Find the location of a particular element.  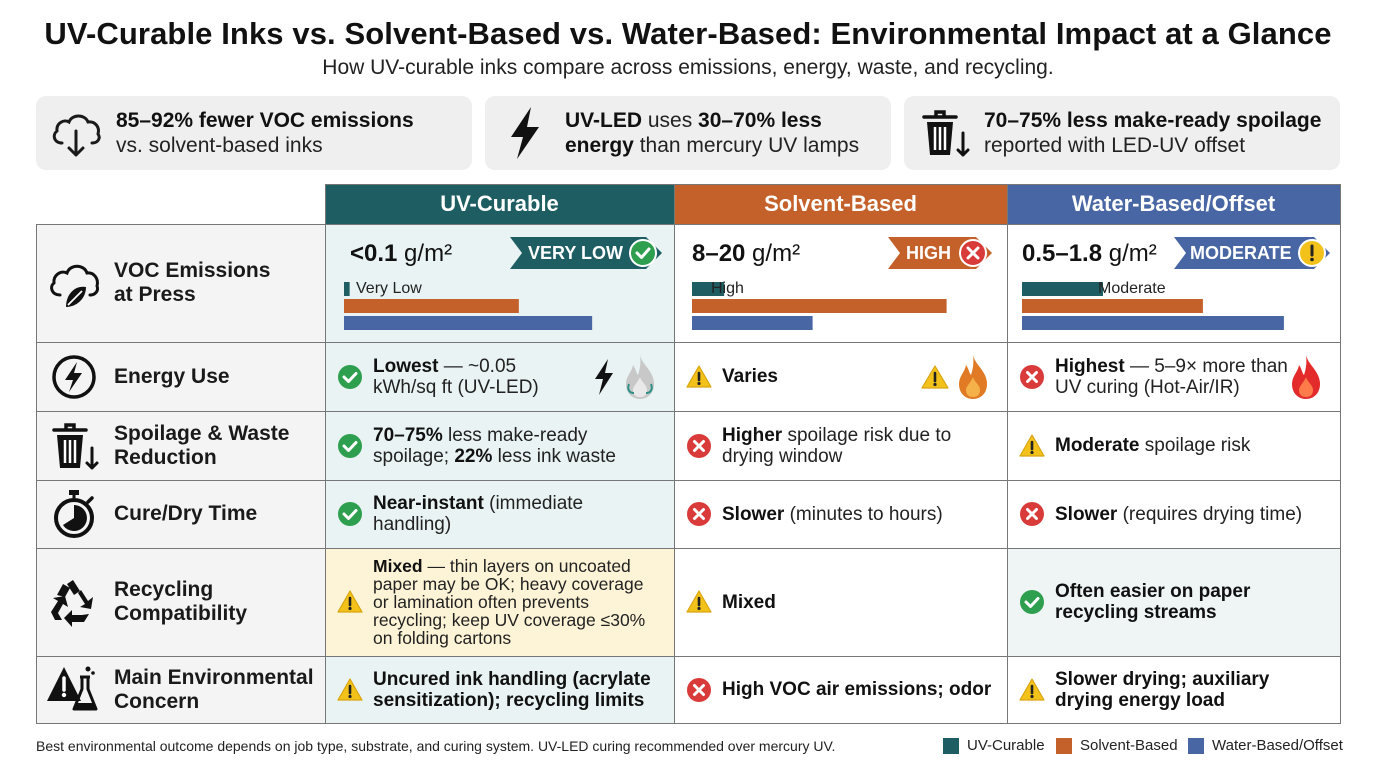

voc-value-solvent: 8–20 g/m² is located at coordinates (746, 254).